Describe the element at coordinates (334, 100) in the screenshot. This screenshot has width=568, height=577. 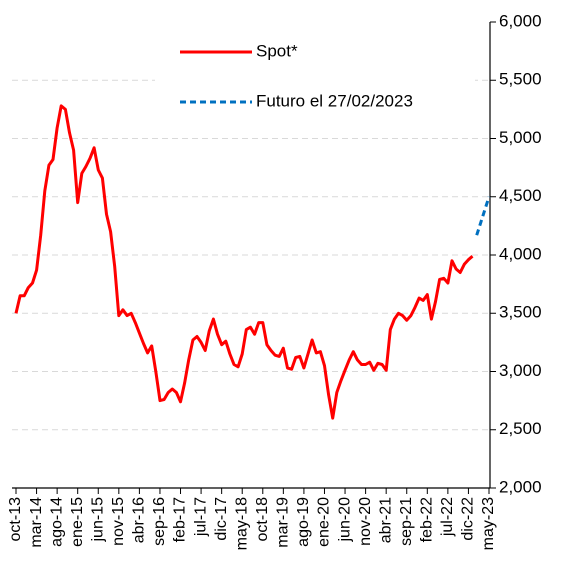
I see `legend-label: Futuro el 27/02/2023` at that location.